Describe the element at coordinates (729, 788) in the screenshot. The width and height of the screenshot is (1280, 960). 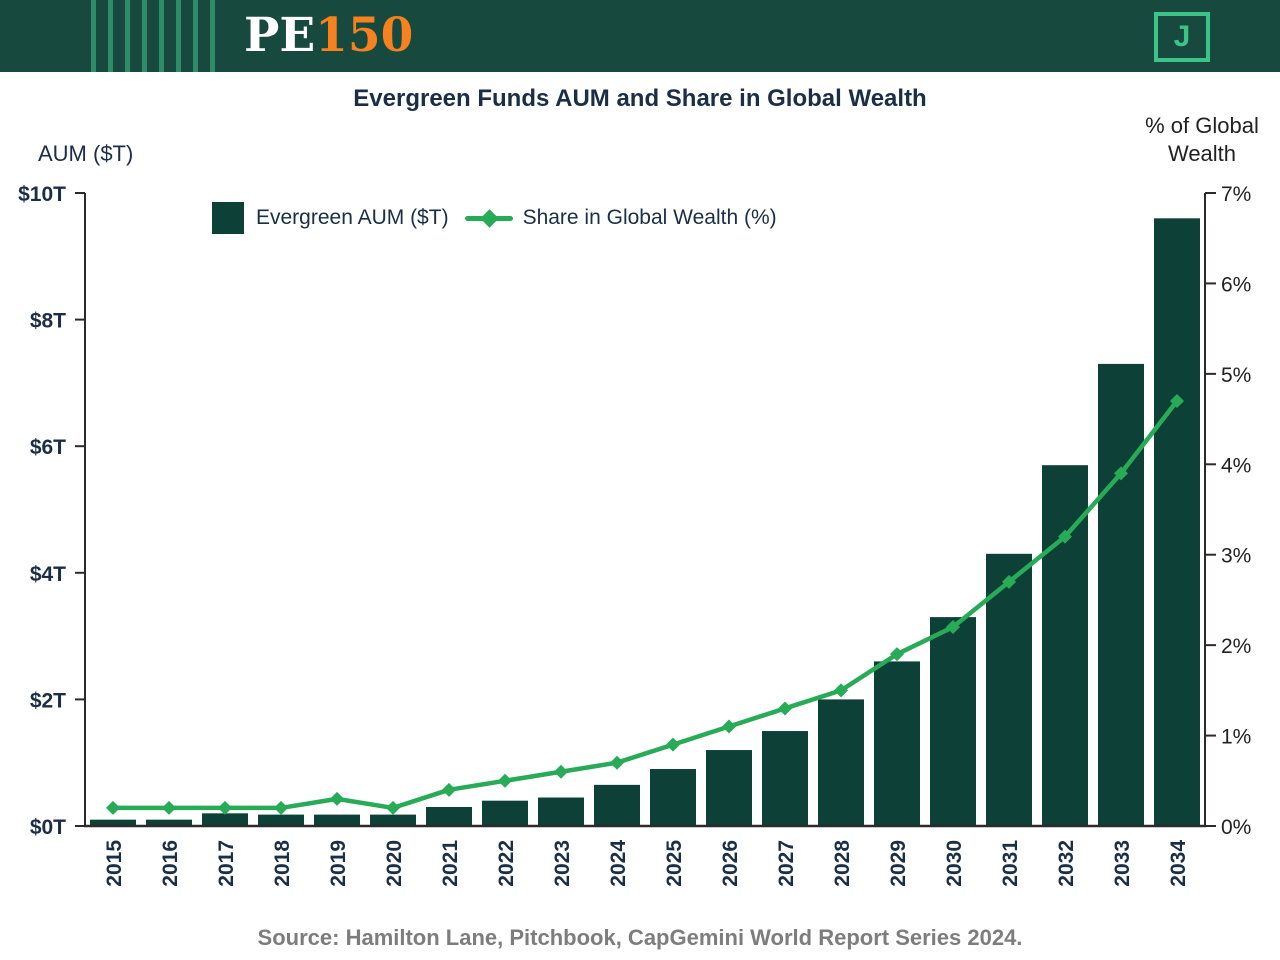
I see `bar-2026` at that location.